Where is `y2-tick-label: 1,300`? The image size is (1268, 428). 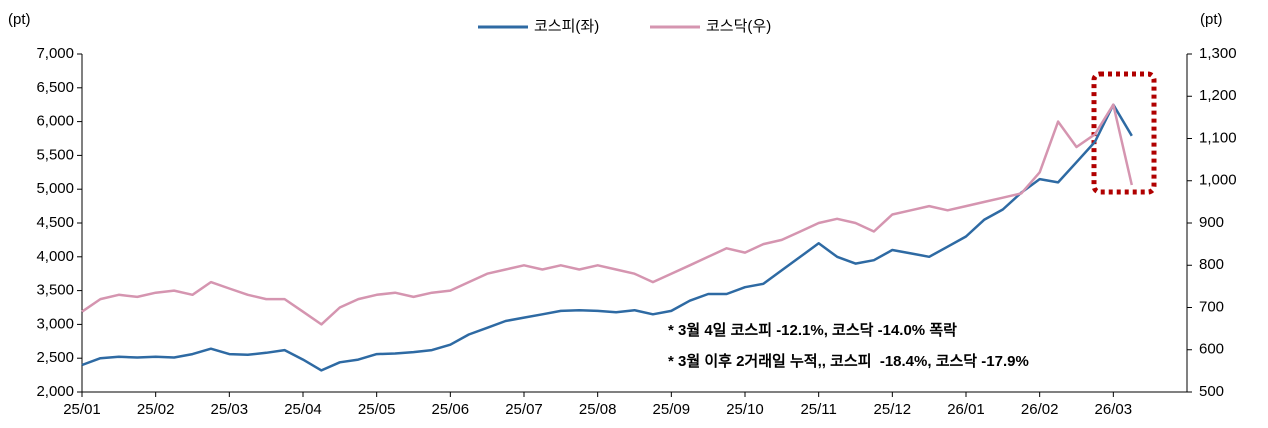 y2-tick-label: 1,300 is located at coordinates (1218, 53).